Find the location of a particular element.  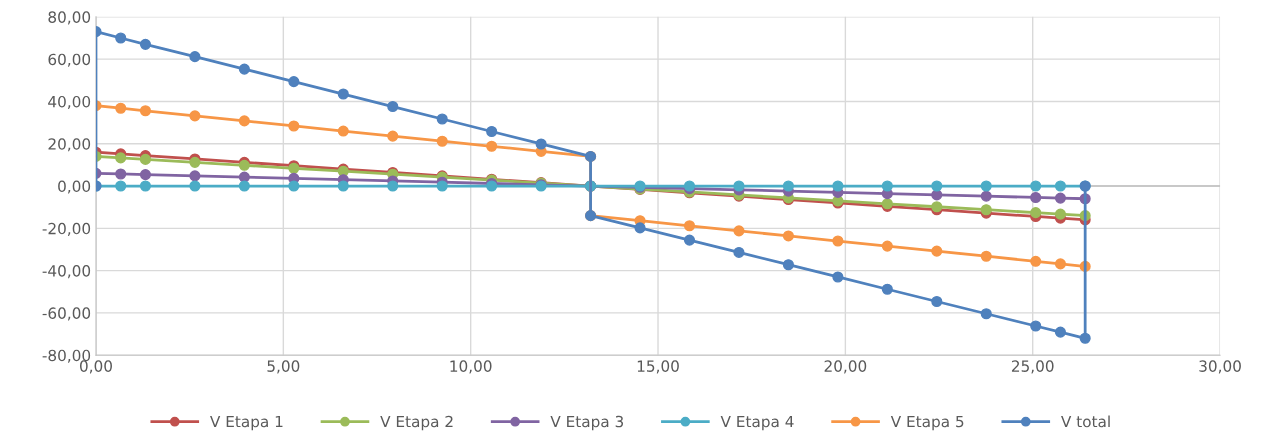

legend-label: V Etapa 2 is located at coordinates (416, 423).